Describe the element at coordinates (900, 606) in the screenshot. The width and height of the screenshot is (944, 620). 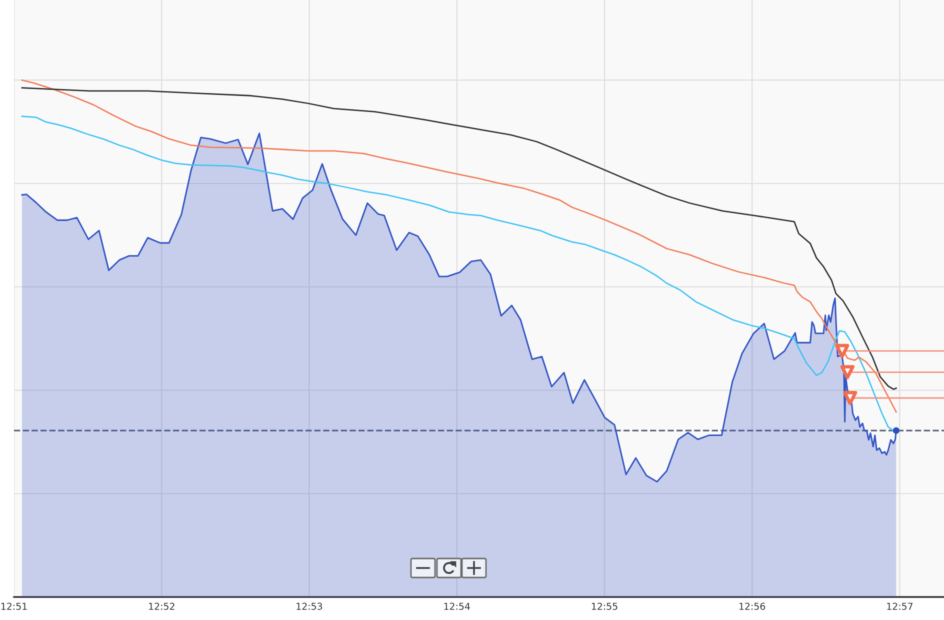
I see `x-tick-label: 12:57` at that location.